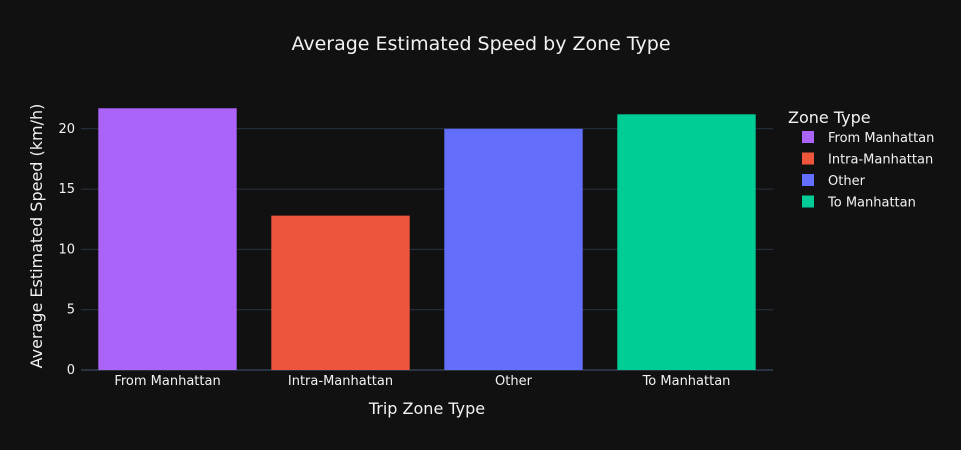 The height and width of the screenshot is (450, 961). Describe the element at coordinates (340, 381) in the screenshot. I see `x-tick-label: Intra-Manhattan` at that location.